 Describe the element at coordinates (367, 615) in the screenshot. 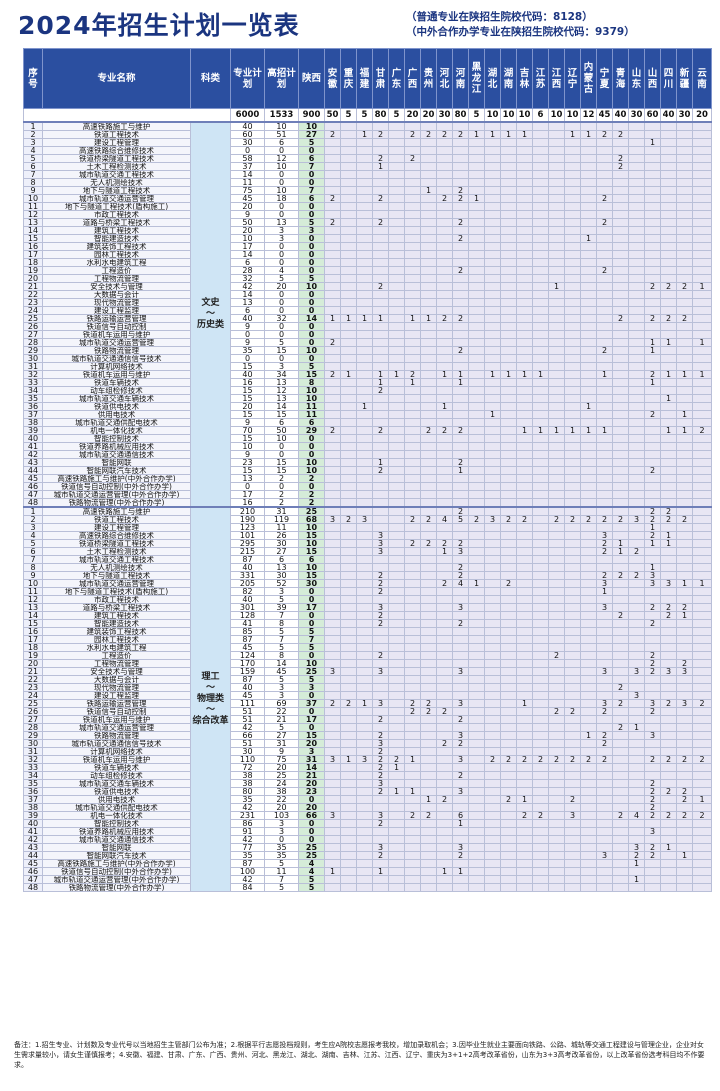

I see `table-row: 14 建筑工程技术 128 7 0 2 2 2 1` at that location.